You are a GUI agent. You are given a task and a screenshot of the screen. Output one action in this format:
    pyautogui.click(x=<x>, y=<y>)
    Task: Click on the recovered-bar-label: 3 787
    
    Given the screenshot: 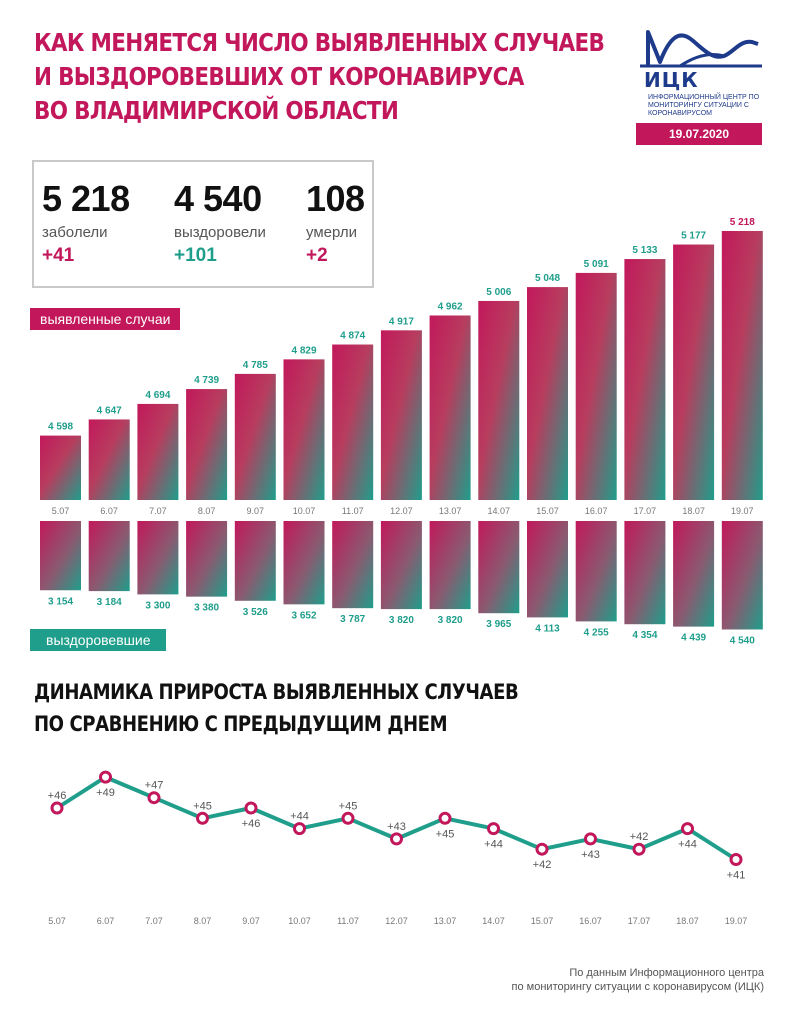 What is the action you would take?
    pyautogui.click(x=352, y=619)
    